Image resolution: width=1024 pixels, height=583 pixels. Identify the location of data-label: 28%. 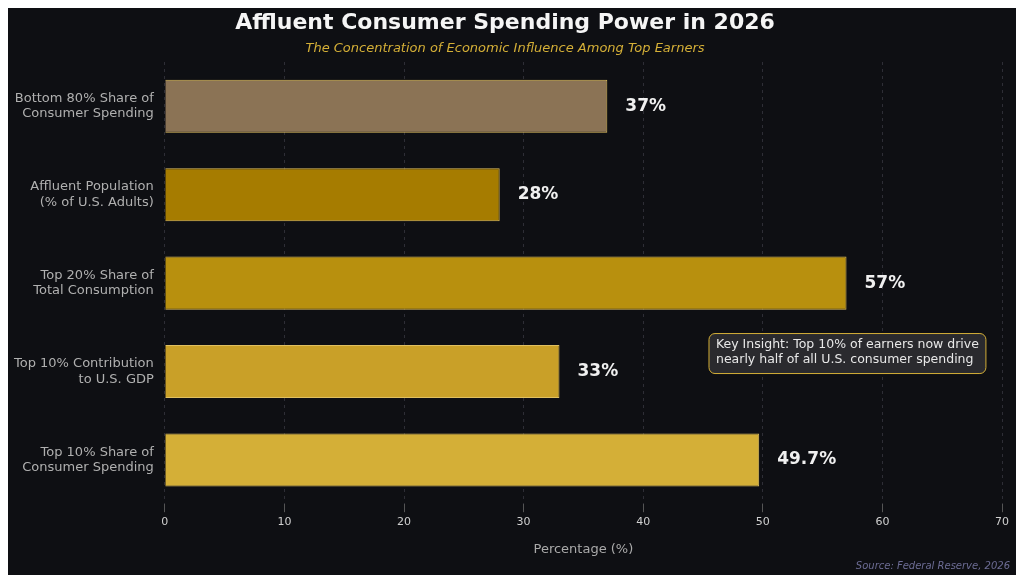
(538, 193).